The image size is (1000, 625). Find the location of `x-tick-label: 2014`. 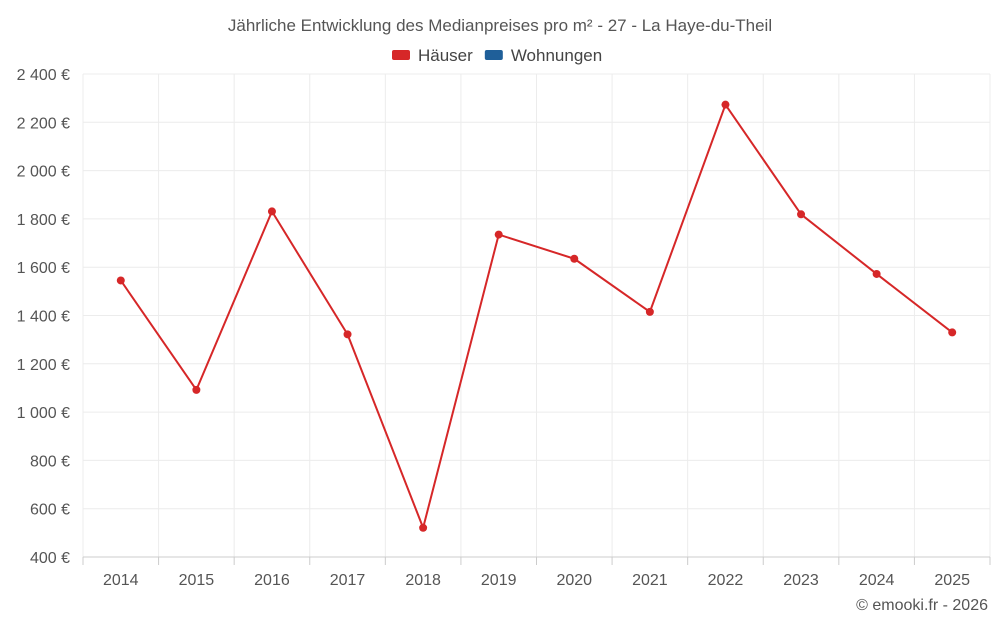

x-tick-label: 2014 is located at coordinates (121, 580).